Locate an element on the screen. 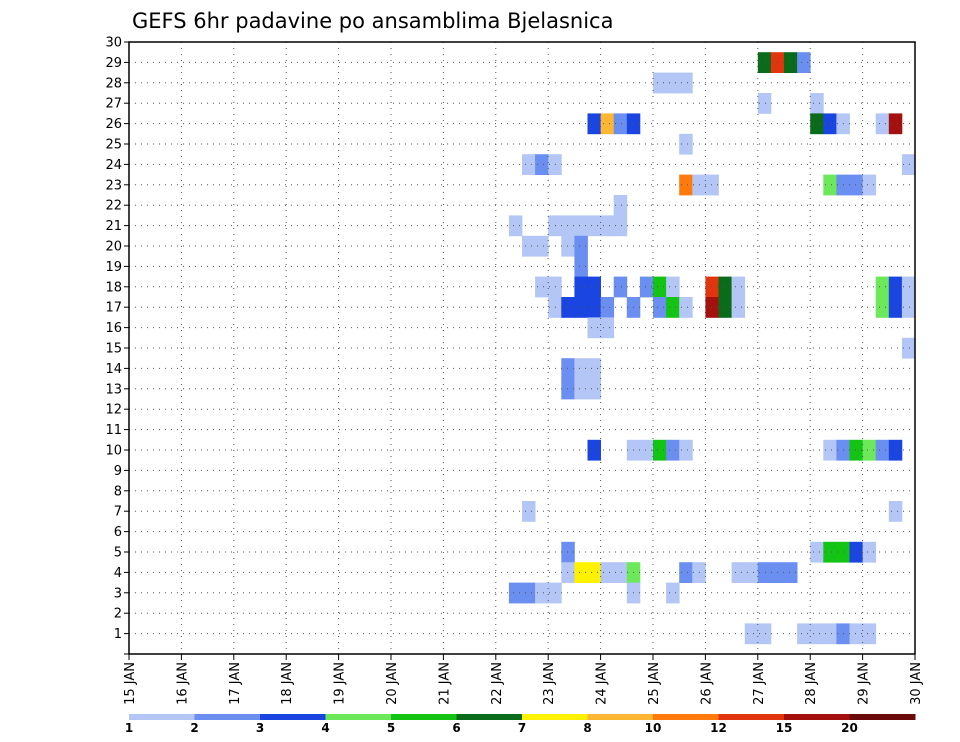 The image size is (960, 742). x-tick-label: 20 JAN is located at coordinates (392, 683).